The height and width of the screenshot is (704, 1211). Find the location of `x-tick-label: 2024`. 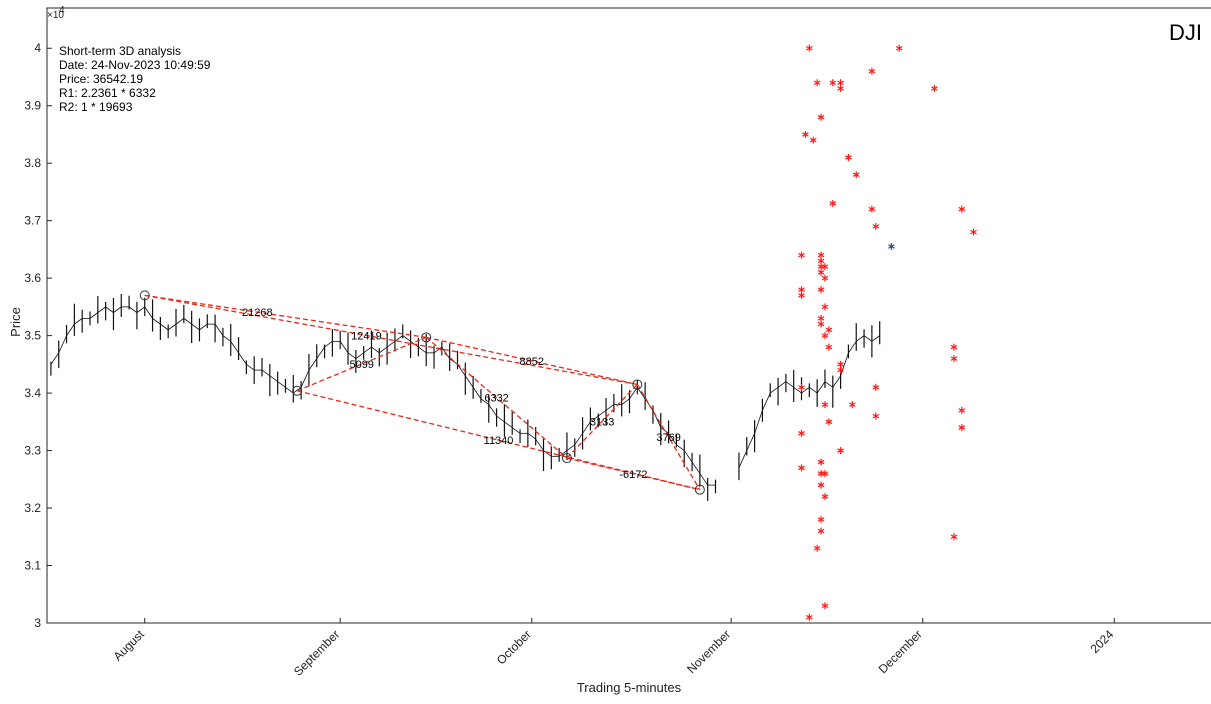

x-tick-label: 2024 is located at coordinates (1102, 641).